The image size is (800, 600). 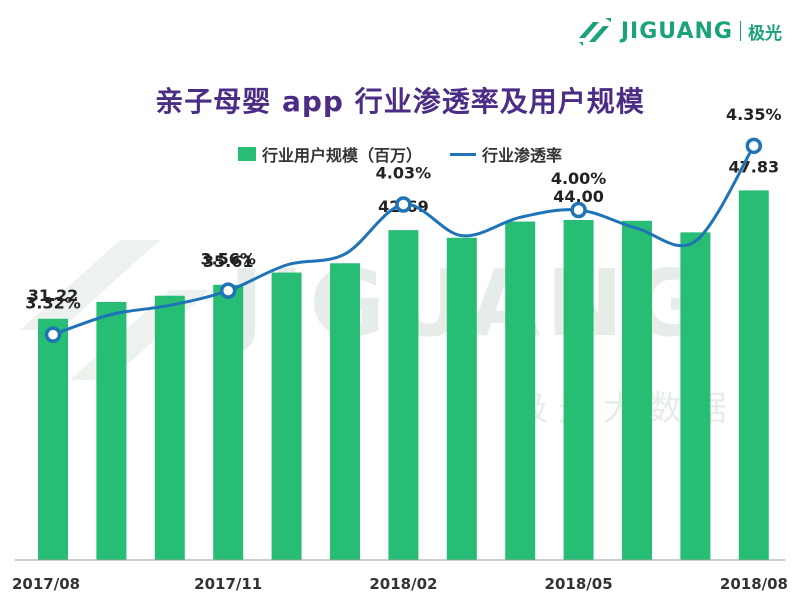 What do you see at coordinates (341, 155) in the screenshot?
I see `legend-label-users: 行业用户规模（百万）` at bounding box center [341, 155].